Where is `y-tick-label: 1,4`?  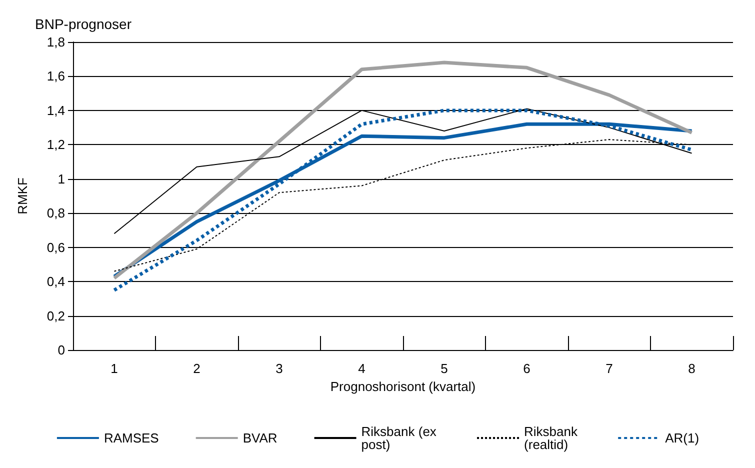
y-tick-label: 1,4 is located at coordinates (55, 110).